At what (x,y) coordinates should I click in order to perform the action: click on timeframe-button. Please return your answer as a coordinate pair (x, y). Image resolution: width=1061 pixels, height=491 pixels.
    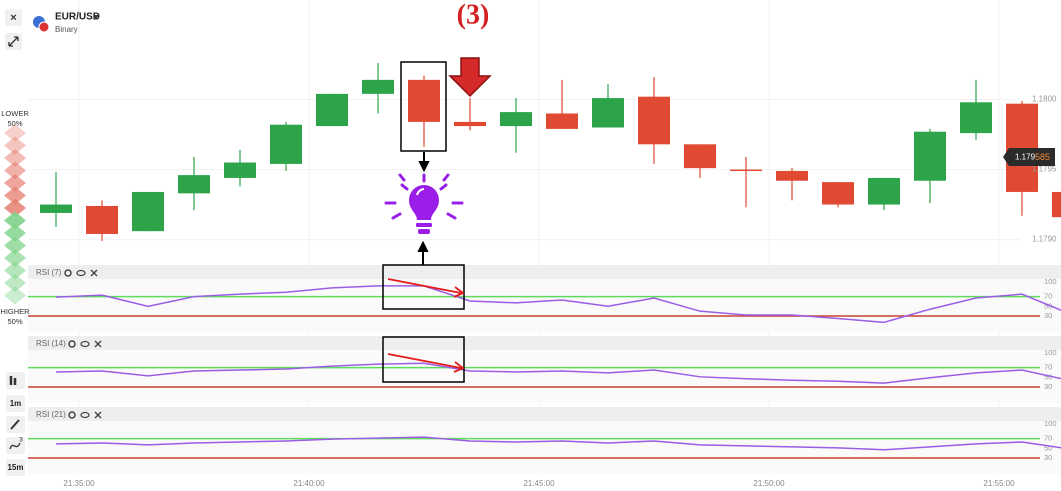
    Looking at the image, I should click on (15, 403).